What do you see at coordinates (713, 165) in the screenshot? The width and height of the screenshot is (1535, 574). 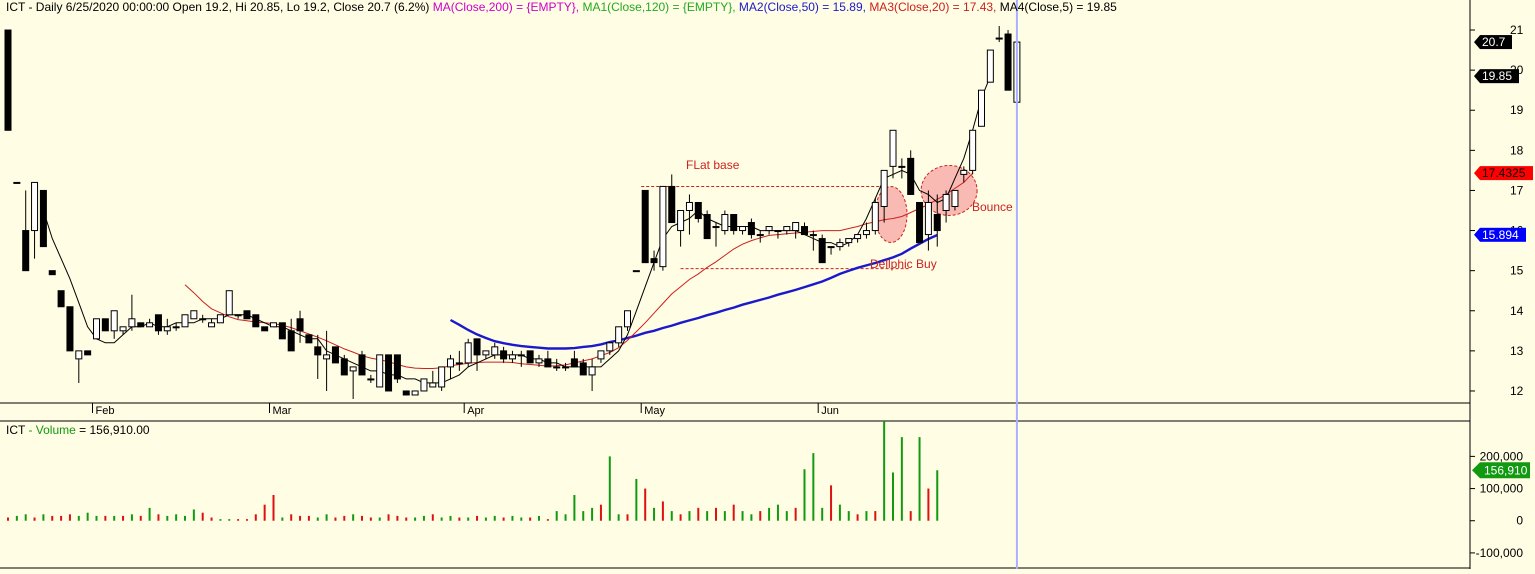 I see `flat-base-label: FLat base` at bounding box center [713, 165].